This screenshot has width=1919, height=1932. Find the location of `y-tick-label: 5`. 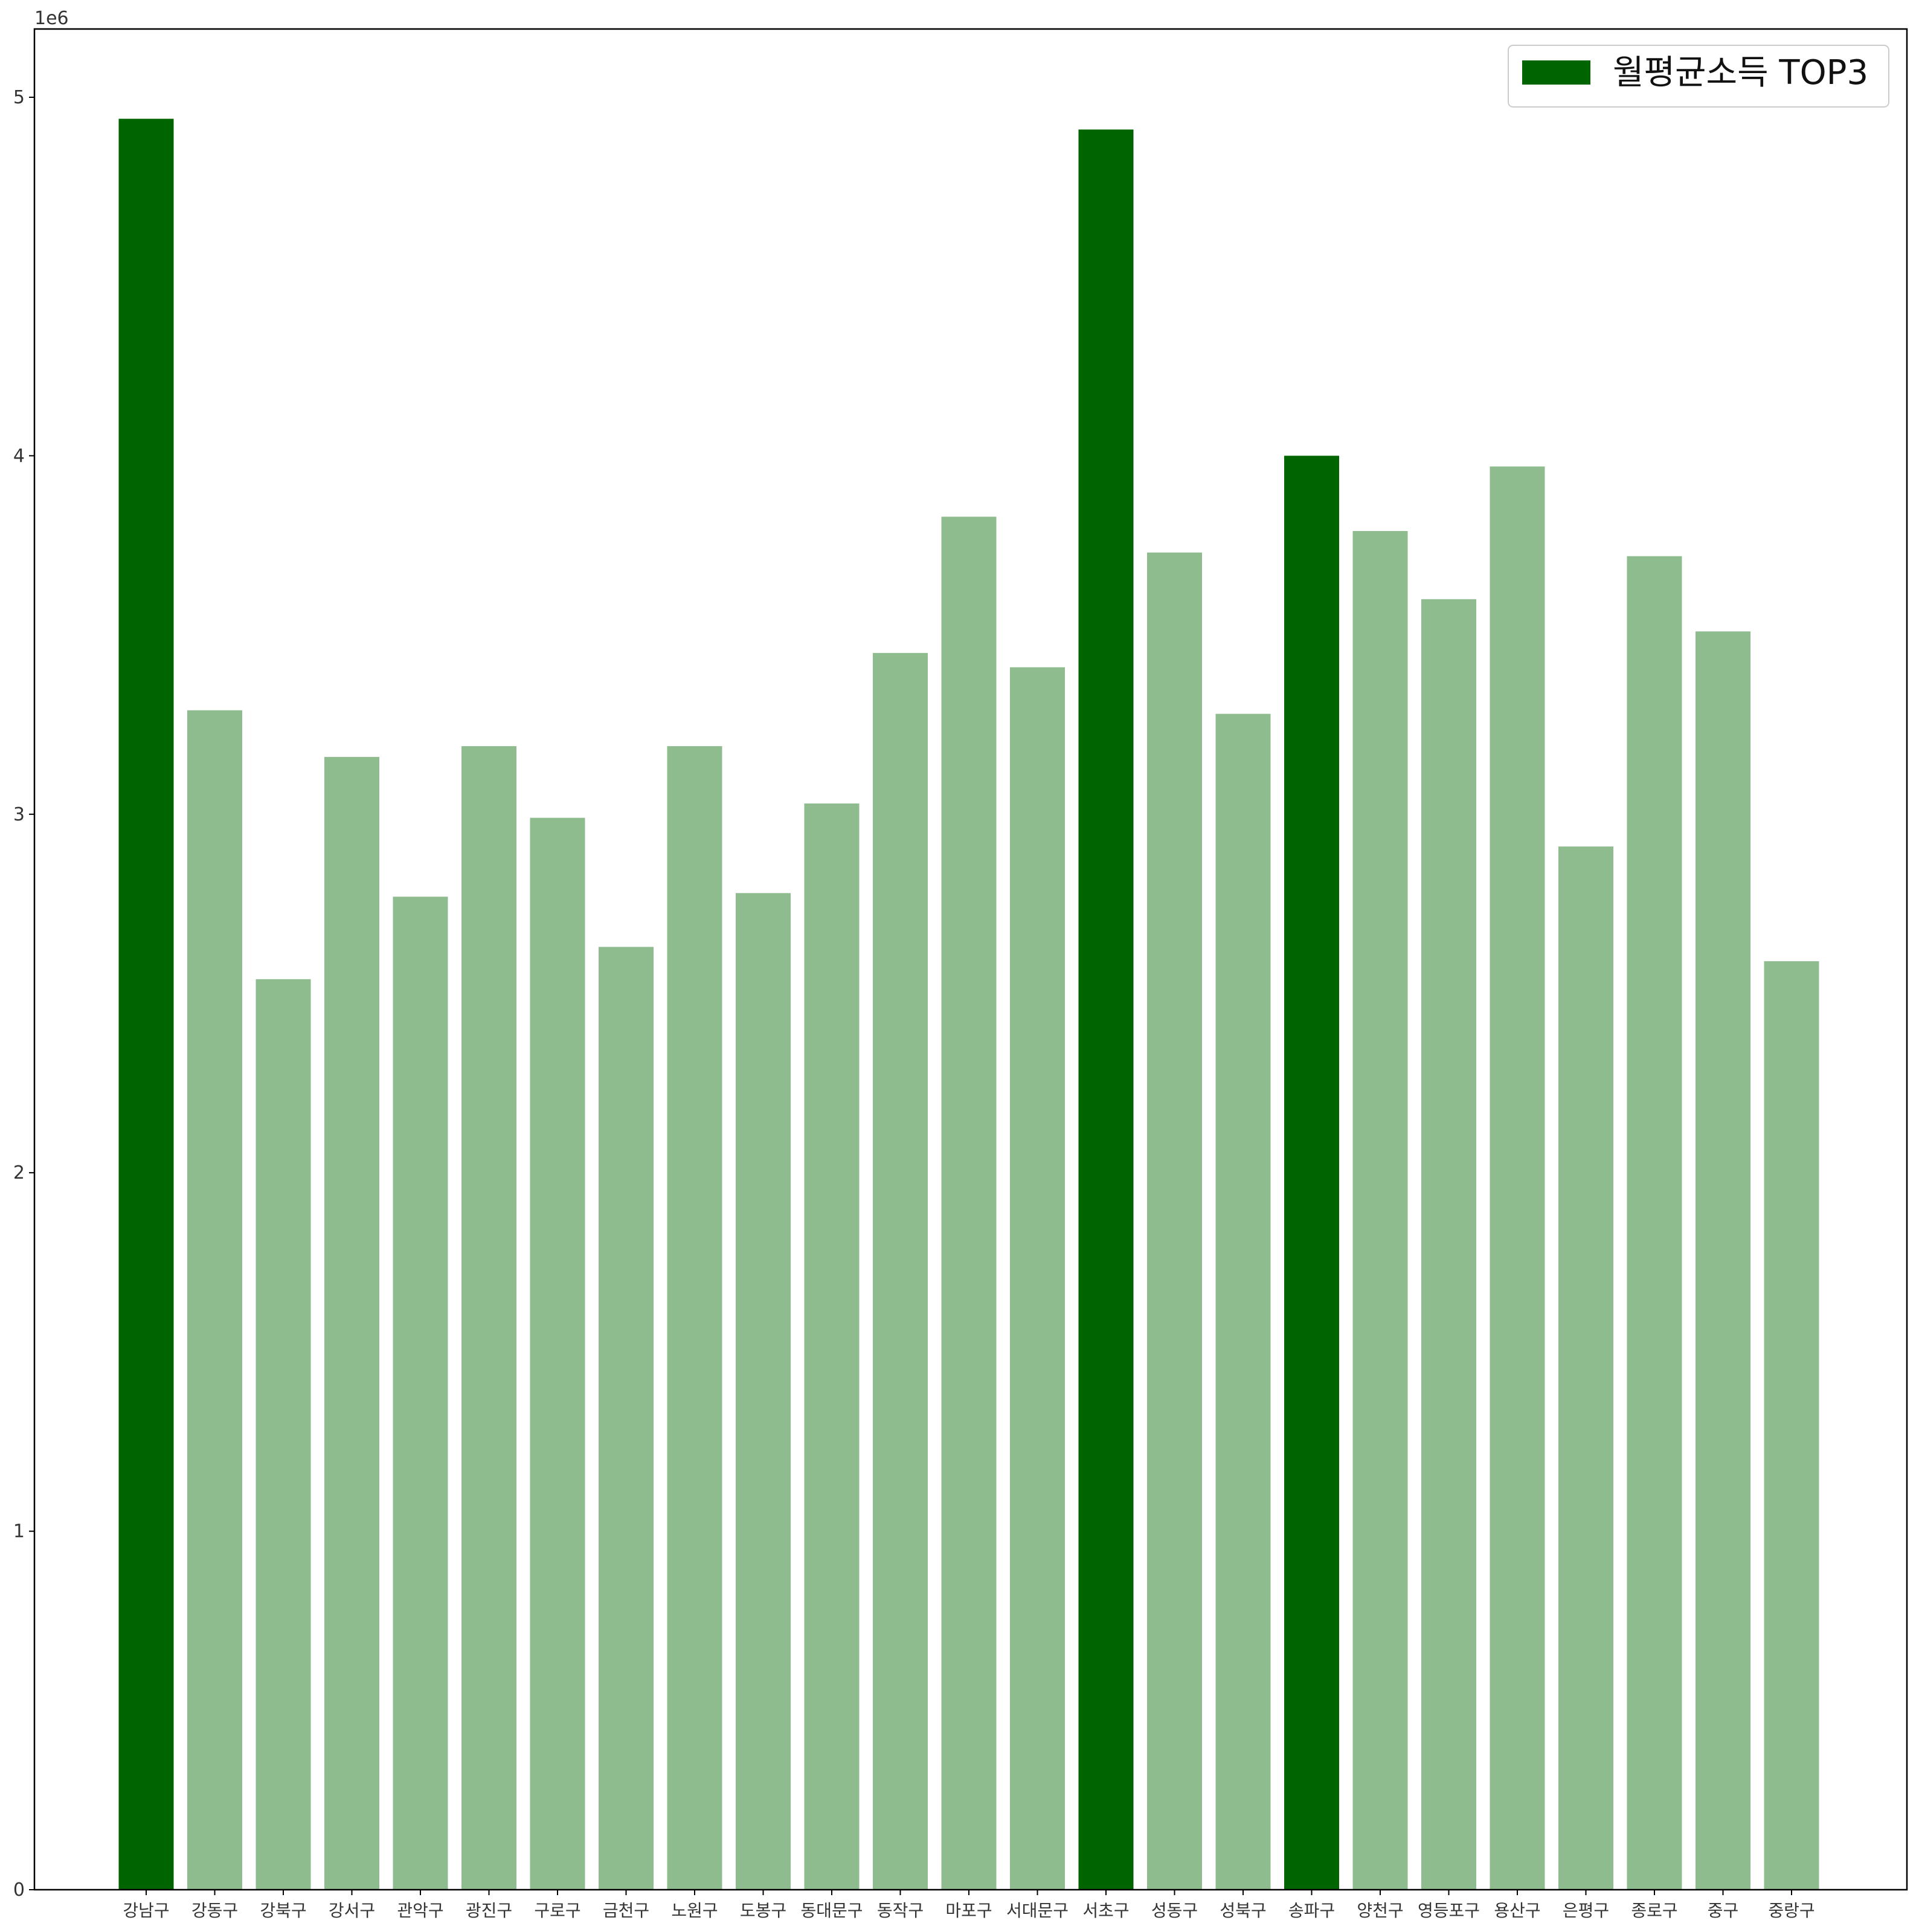

y-tick-label: 5 is located at coordinates (19, 97).